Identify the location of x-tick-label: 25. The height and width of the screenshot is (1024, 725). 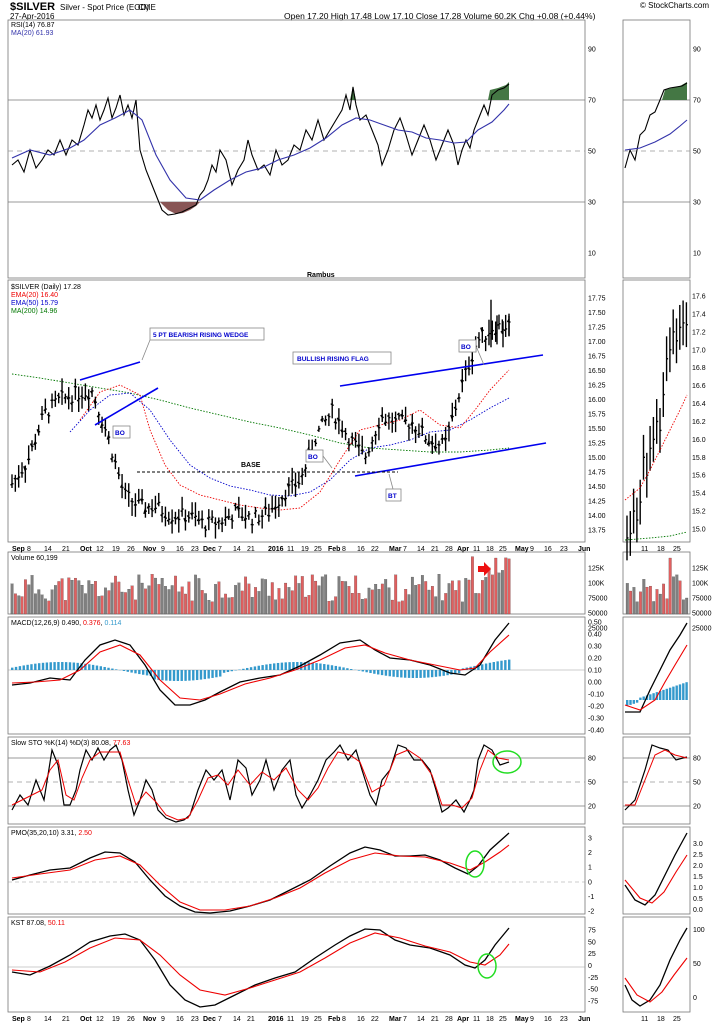
(503, 1019).